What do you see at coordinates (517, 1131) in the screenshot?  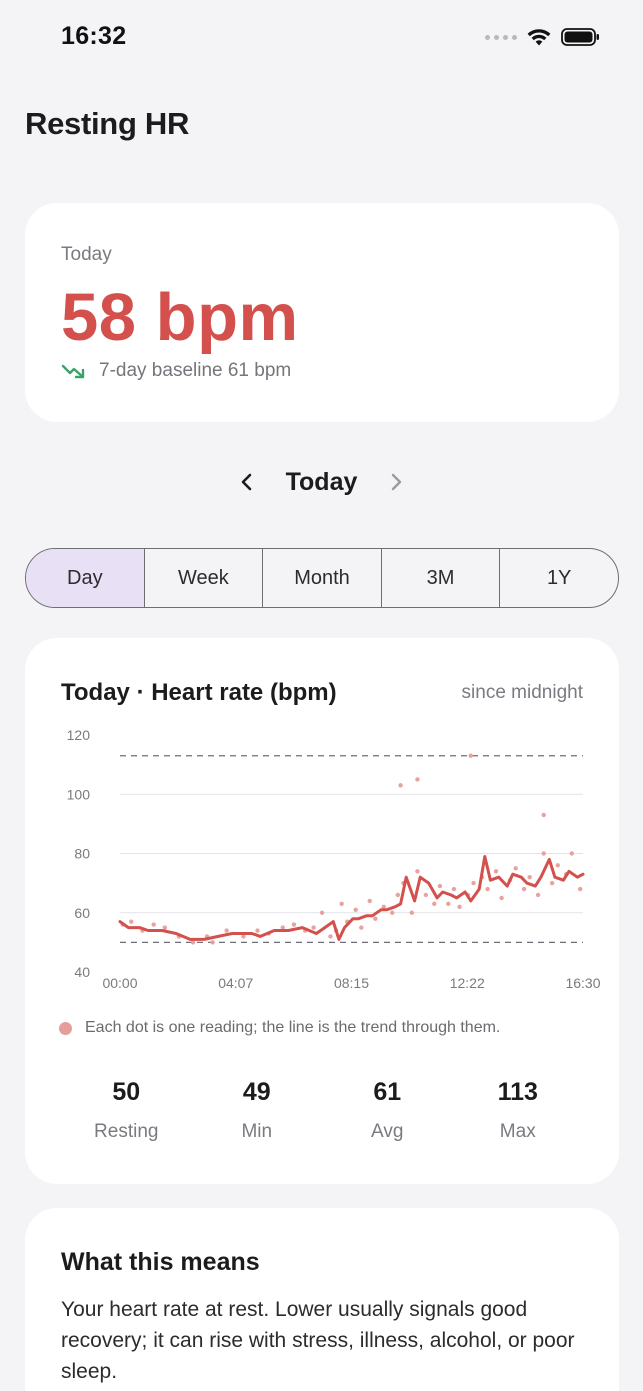 I see `stat-label: Max` at bounding box center [517, 1131].